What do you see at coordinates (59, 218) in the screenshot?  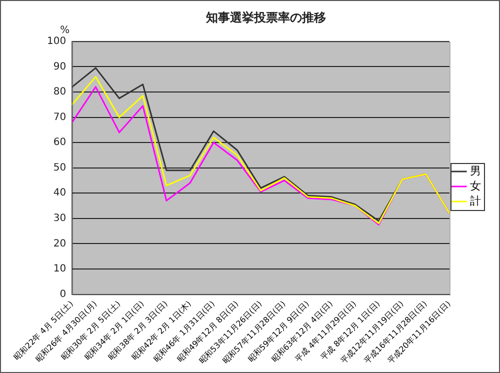 I see `y-tick-label: 30` at bounding box center [59, 218].